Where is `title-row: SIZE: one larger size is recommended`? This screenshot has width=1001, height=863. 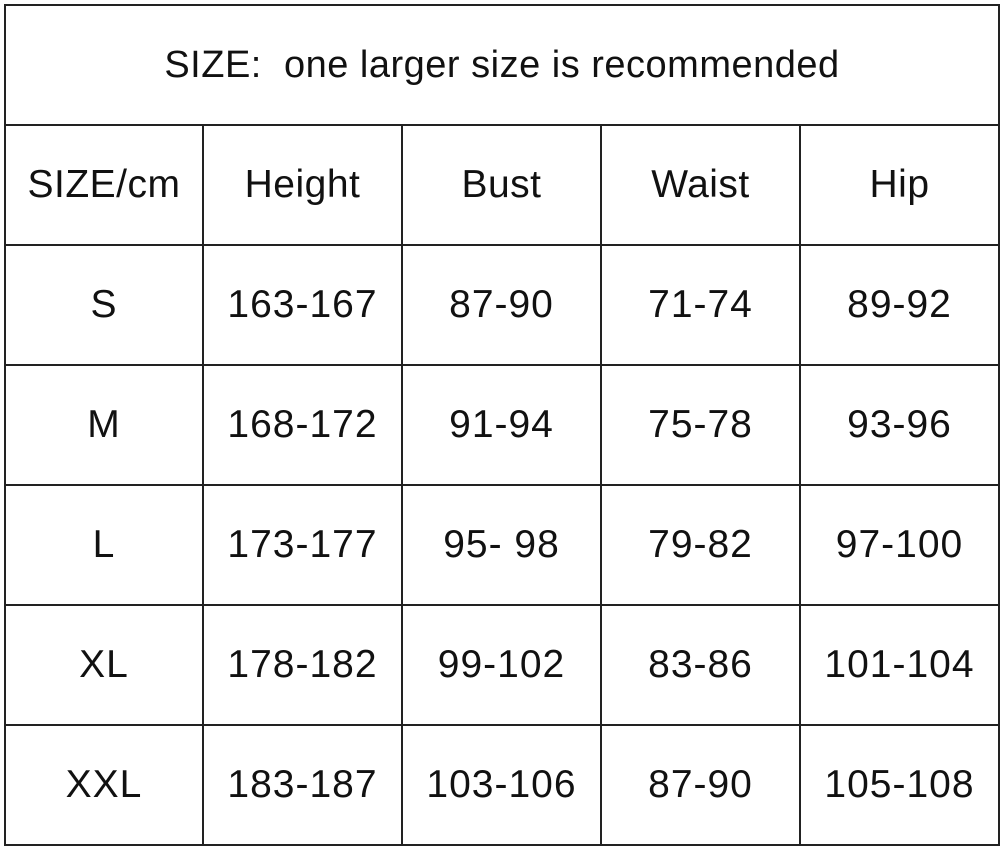
title-row: SIZE: one larger size is recommended is located at coordinates (502, 65).